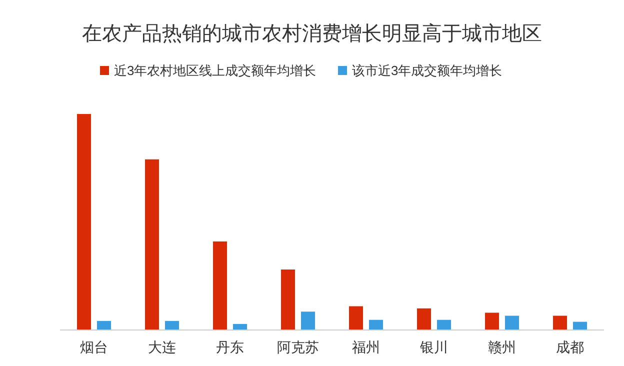 Image resolution: width=624 pixels, height=366 pixels. I want to click on x-tick-label: 银川, so click(433, 347).